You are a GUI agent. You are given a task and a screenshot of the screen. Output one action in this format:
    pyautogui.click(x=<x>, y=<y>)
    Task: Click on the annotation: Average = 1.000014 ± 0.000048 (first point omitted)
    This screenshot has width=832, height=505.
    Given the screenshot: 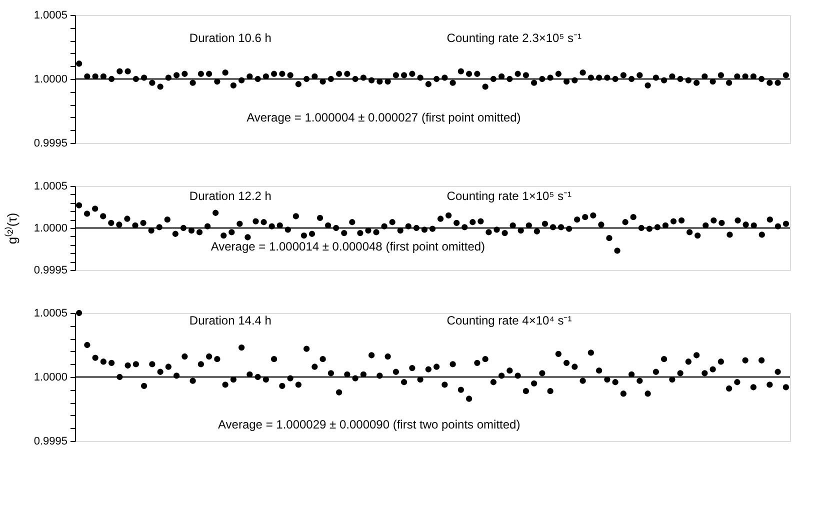 What is the action you would take?
    pyautogui.click(x=348, y=246)
    